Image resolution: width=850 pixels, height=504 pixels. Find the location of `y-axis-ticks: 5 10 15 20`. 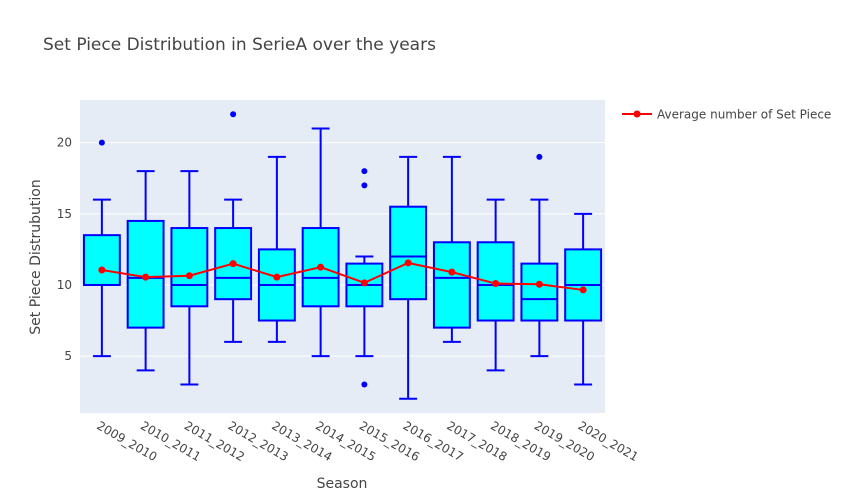

y-axis-ticks: 5 10 15 20 is located at coordinates (64, 249).